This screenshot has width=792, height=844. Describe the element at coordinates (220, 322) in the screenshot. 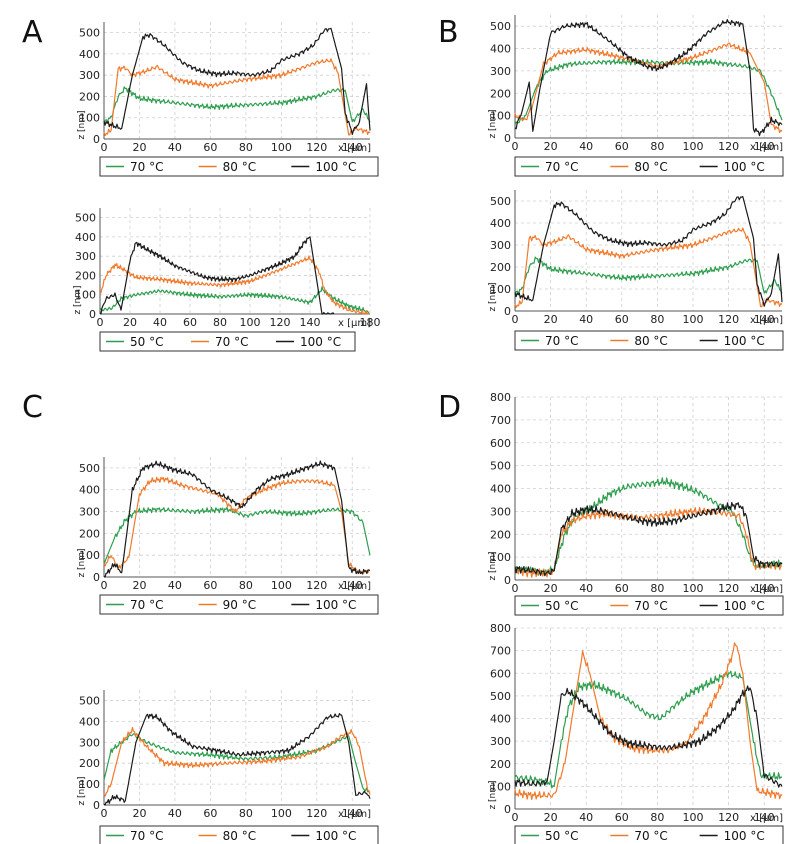

I see `x-tick-label: 80` at that location.